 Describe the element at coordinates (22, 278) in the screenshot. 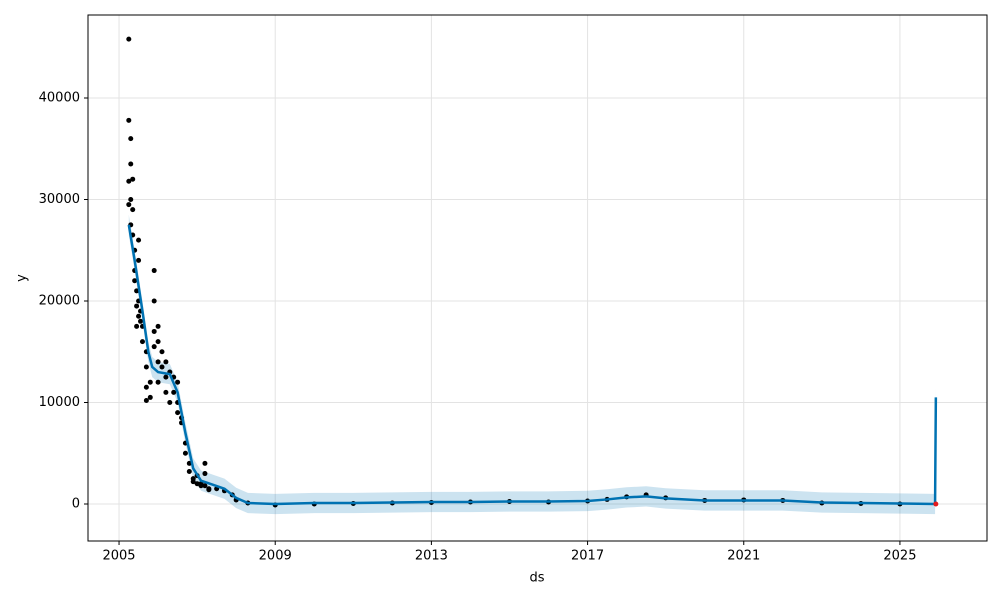

I see `y-axis-label: y` at that location.